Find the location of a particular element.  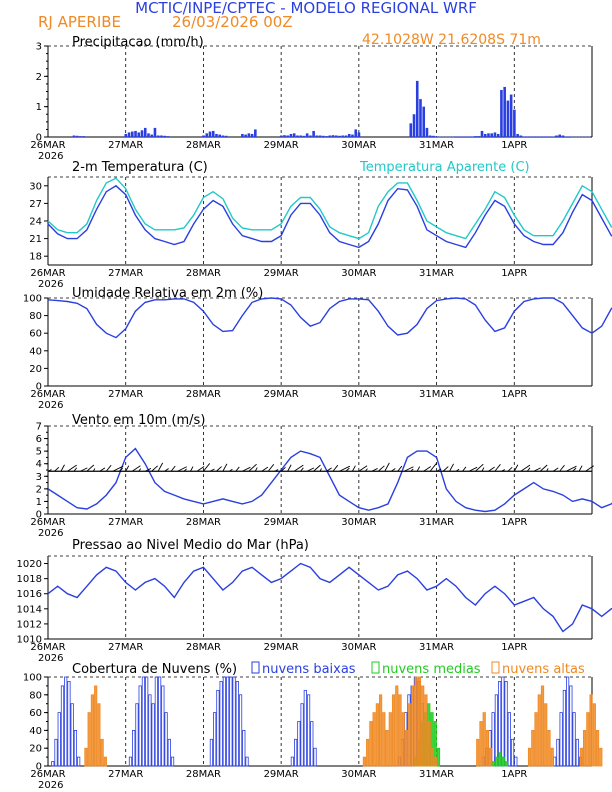

y-tick-label: 1012 is located at coordinates (29, 624).